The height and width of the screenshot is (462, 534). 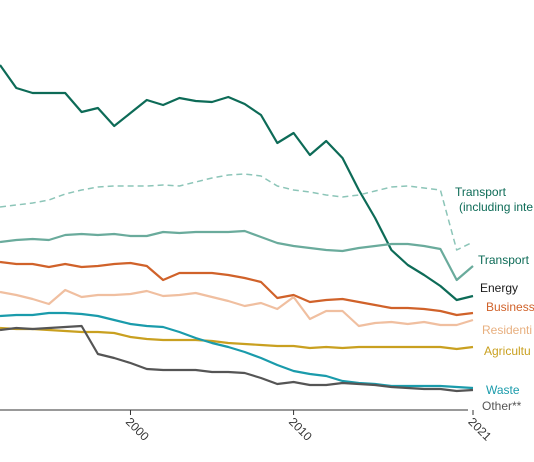 I want to click on series-label: (including inte, so click(x=496, y=207).